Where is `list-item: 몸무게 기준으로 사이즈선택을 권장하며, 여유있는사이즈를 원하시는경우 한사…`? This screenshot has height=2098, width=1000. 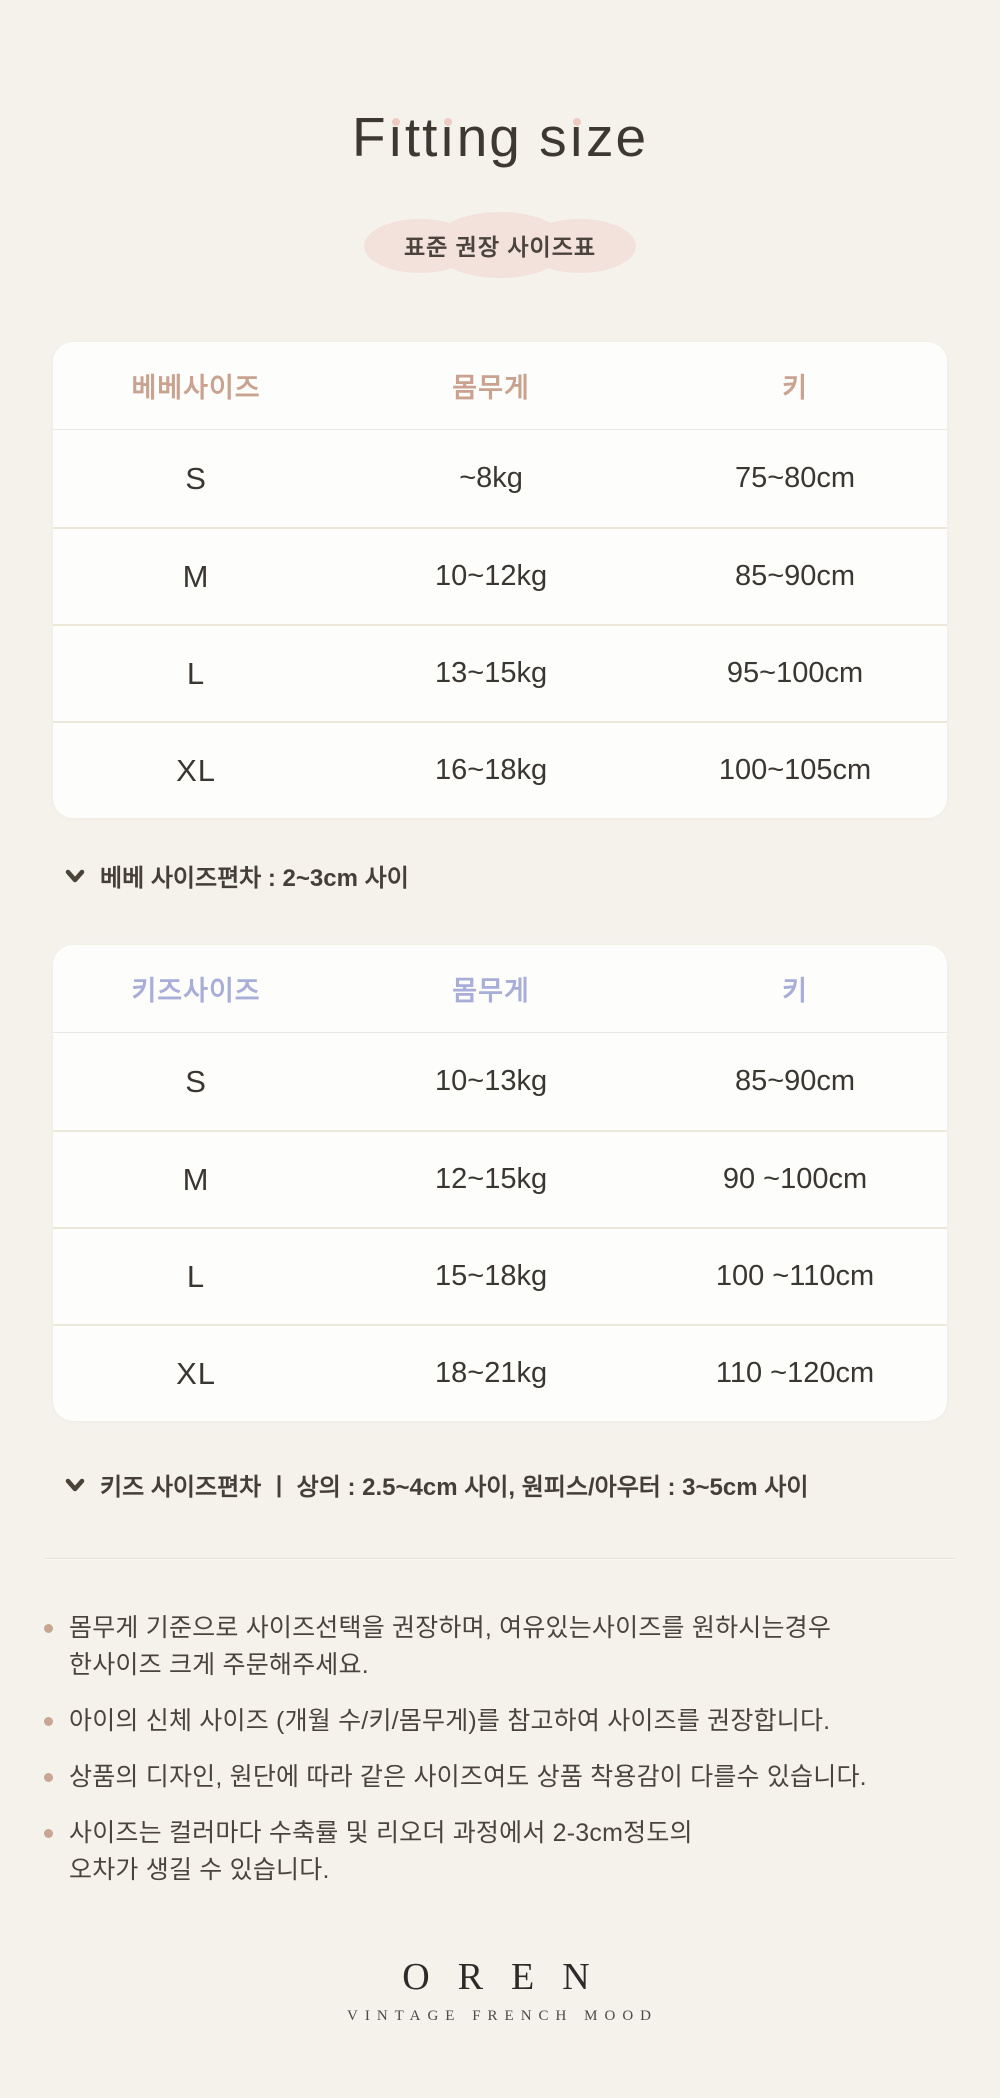
list-item: 몸무게 기준으로 사이즈선택을 권장하며, 여유있는사이즈를 원하시는경우 한사… is located at coordinates (522, 1647).